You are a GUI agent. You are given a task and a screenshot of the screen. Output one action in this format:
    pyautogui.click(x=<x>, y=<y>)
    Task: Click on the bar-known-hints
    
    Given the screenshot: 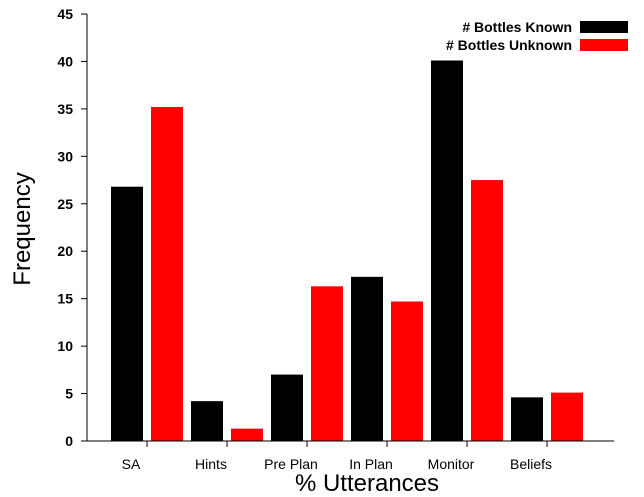 What is the action you would take?
    pyautogui.click(x=207, y=421)
    